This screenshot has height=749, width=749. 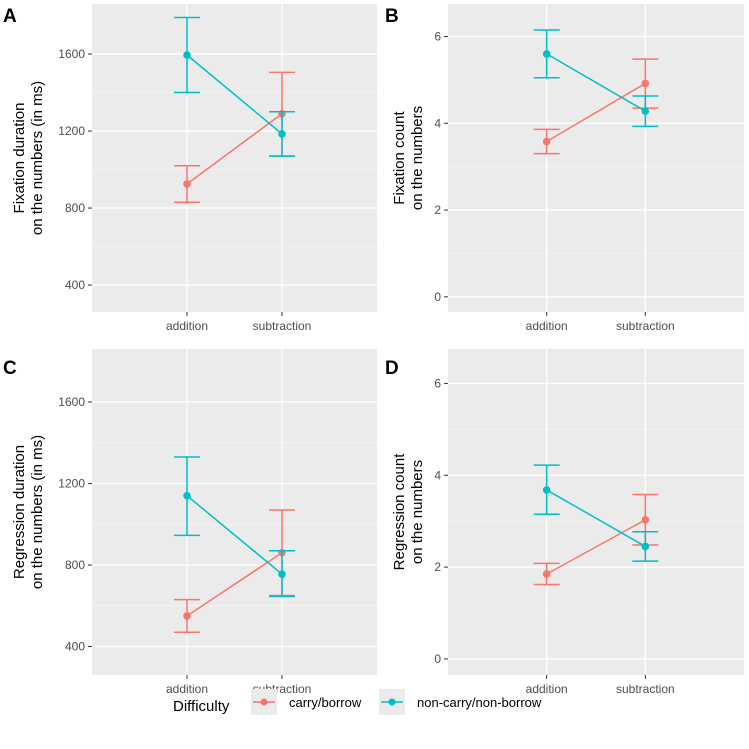 I want to click on legend-label-carry: carry/borrow, so click(x=325, y=702).